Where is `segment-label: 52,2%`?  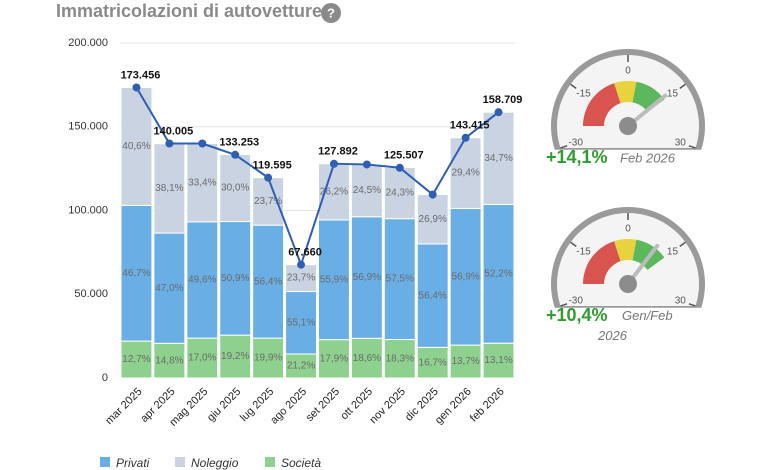
segment-label: 52,2% is located at coordinates (498, 273).